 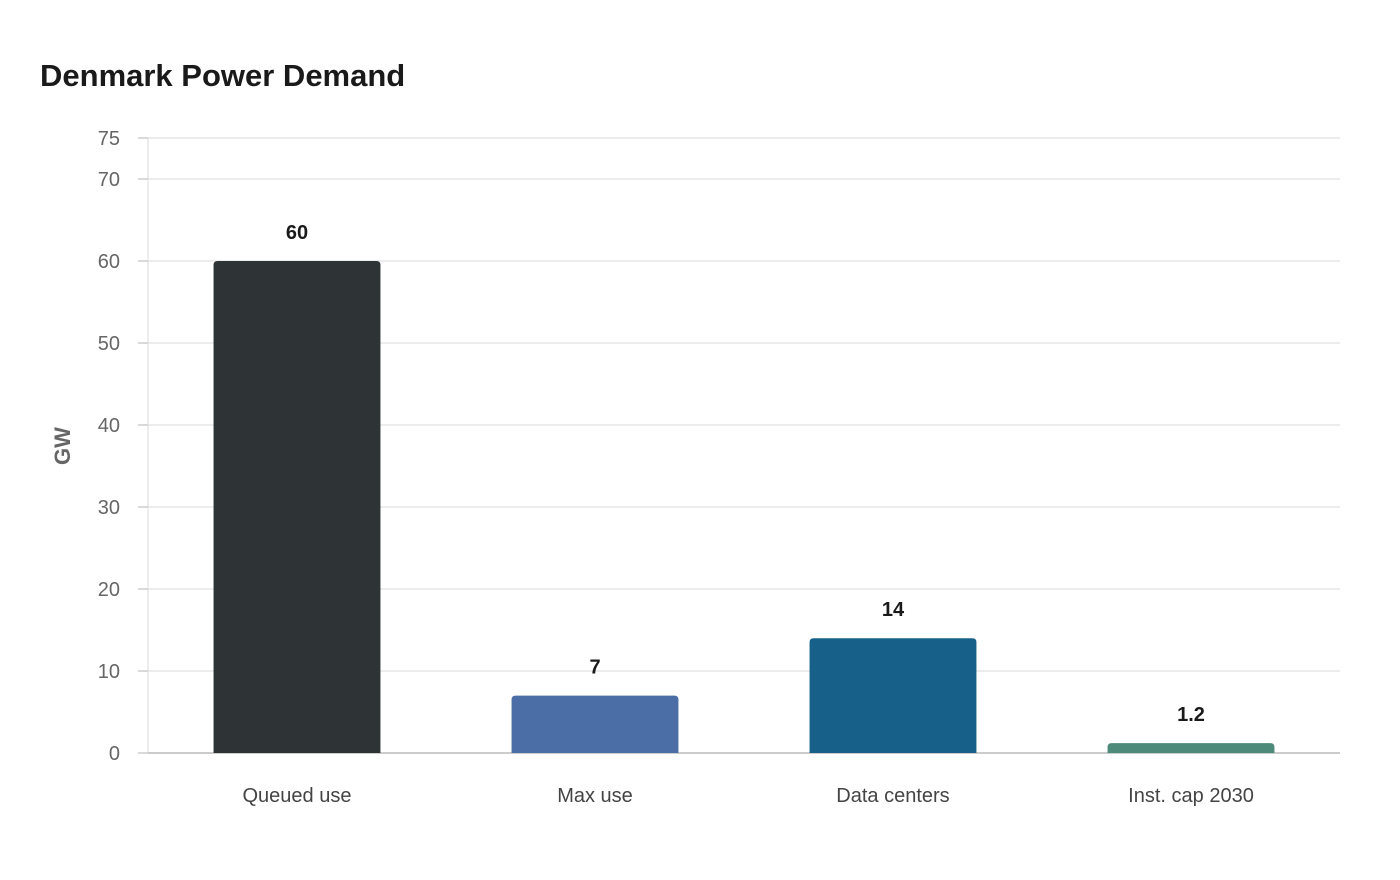 What do you see at coordinates (109, 590) in the screenshot?
I see `y-tick-label: 20` at bounding box center [109, 590].